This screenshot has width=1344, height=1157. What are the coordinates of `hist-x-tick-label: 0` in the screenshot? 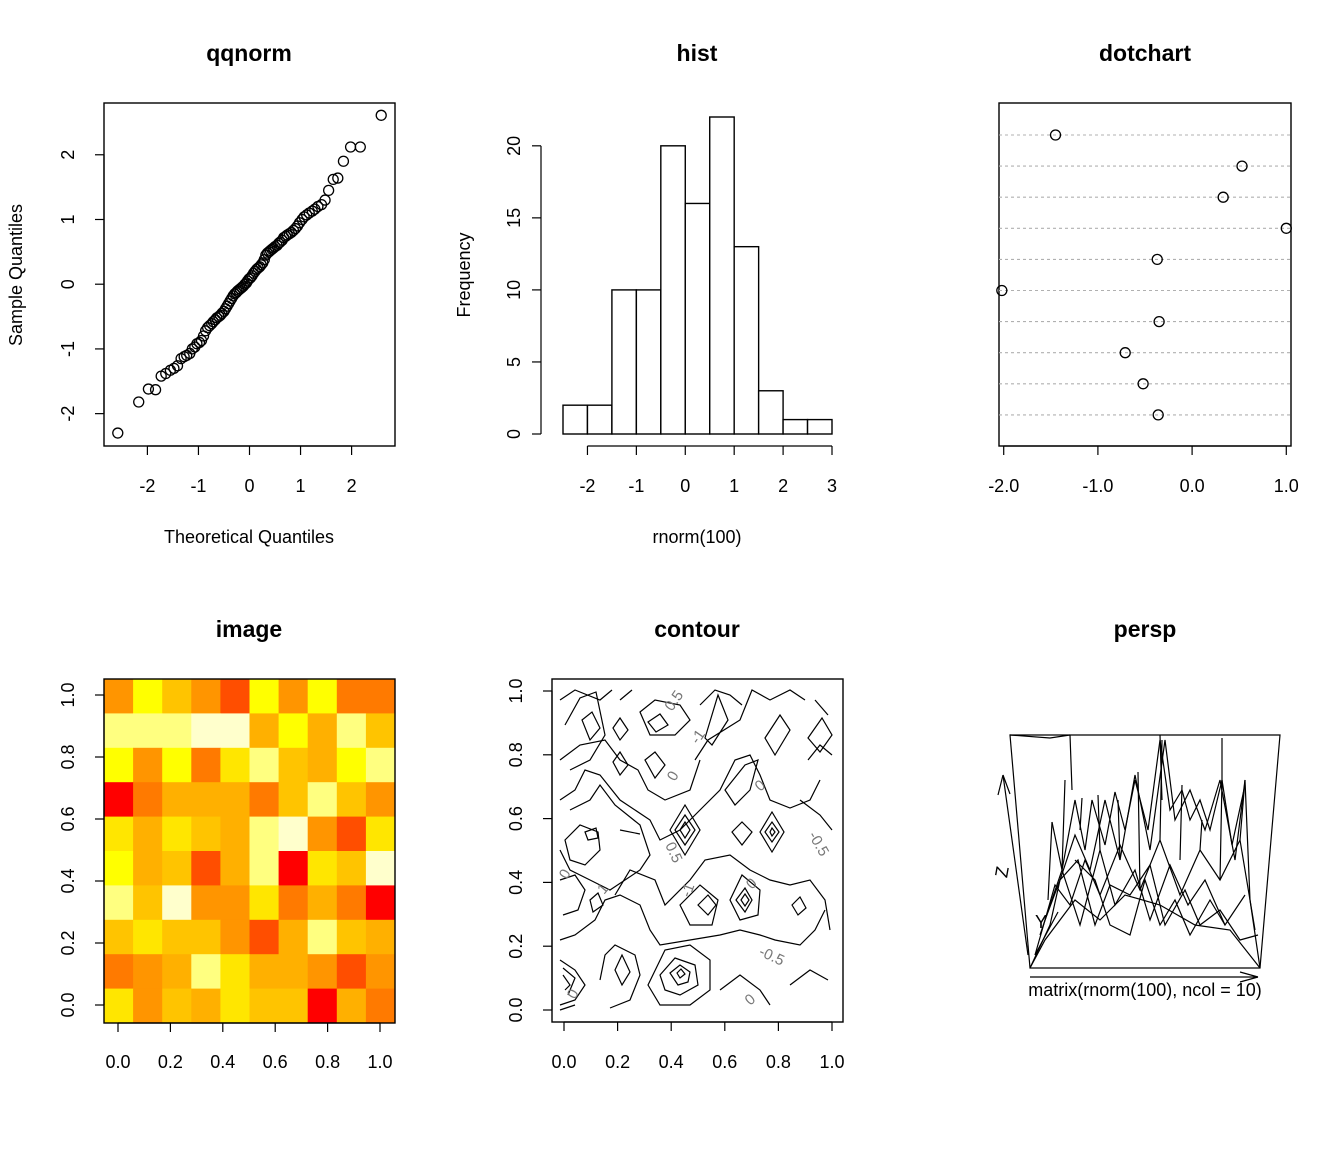 It's located at (685, 486).